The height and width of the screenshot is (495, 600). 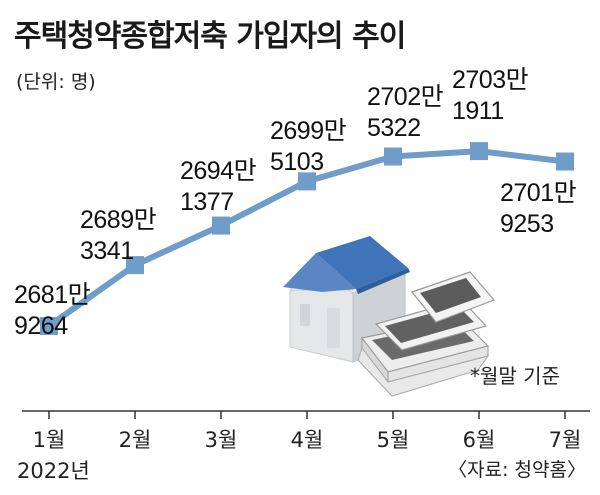 I want to click on data-label-5: 2702만 5322, so click(x=405, y=112).